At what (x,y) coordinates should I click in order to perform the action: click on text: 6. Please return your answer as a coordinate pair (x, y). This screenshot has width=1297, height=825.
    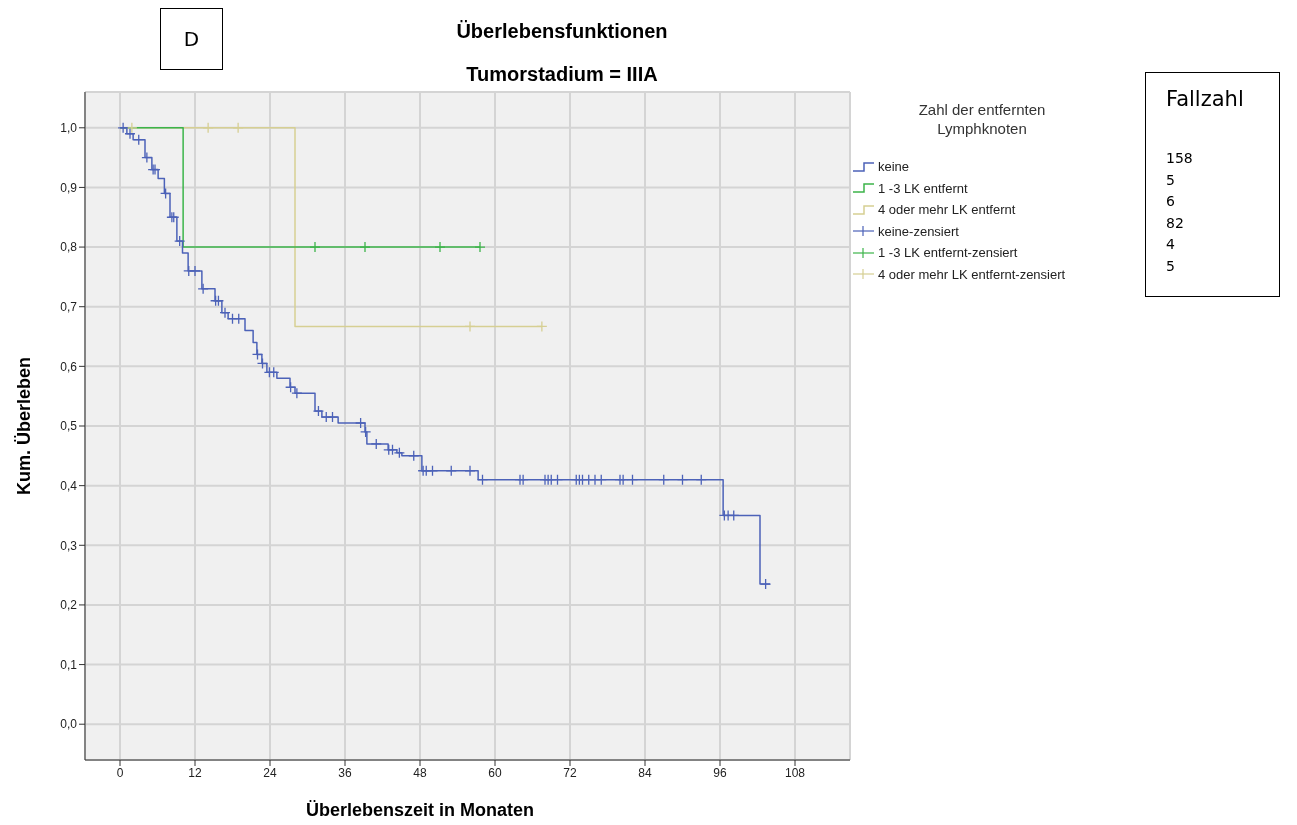
    Looking at the image, I should click on (1170, 201).